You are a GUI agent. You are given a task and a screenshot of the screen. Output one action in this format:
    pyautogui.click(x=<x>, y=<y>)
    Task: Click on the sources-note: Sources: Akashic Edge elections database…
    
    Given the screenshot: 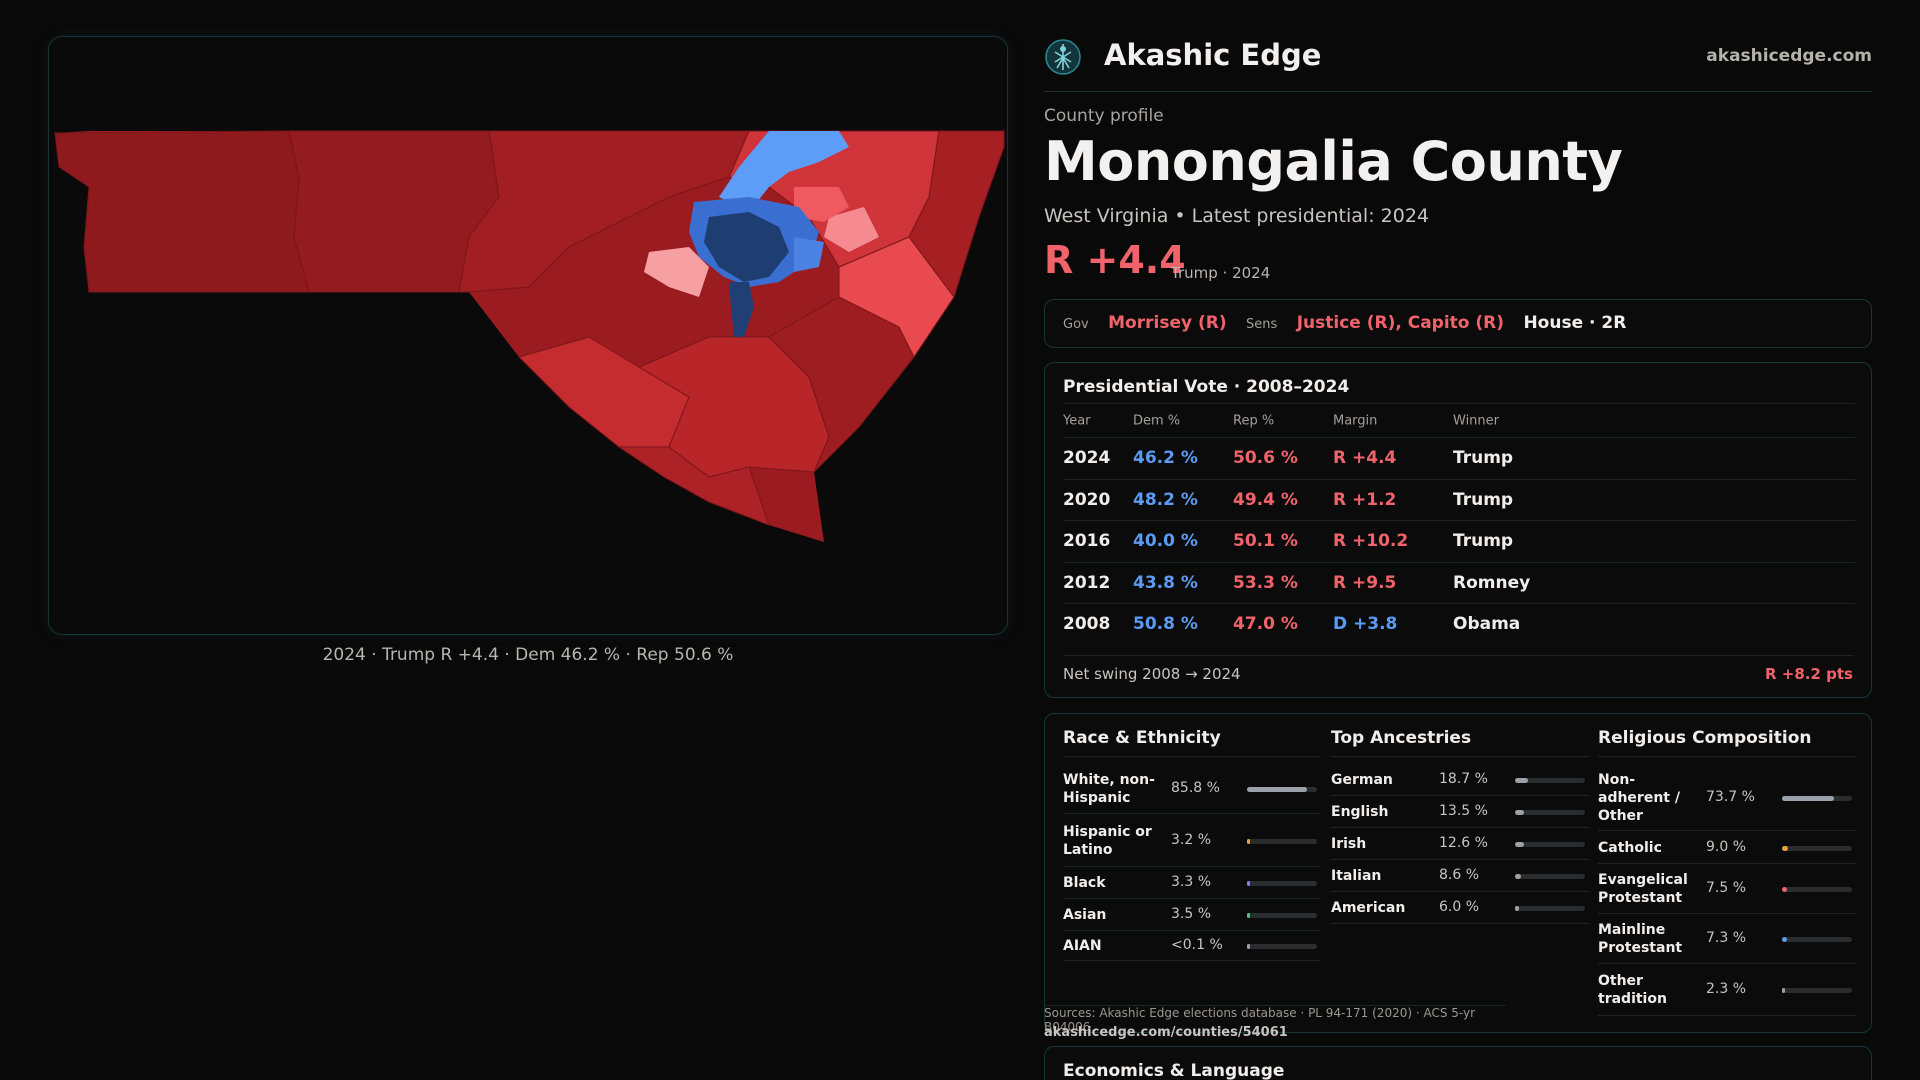 What is the action you would take?
    pyautogui.click(x=1275, y=1019)
    